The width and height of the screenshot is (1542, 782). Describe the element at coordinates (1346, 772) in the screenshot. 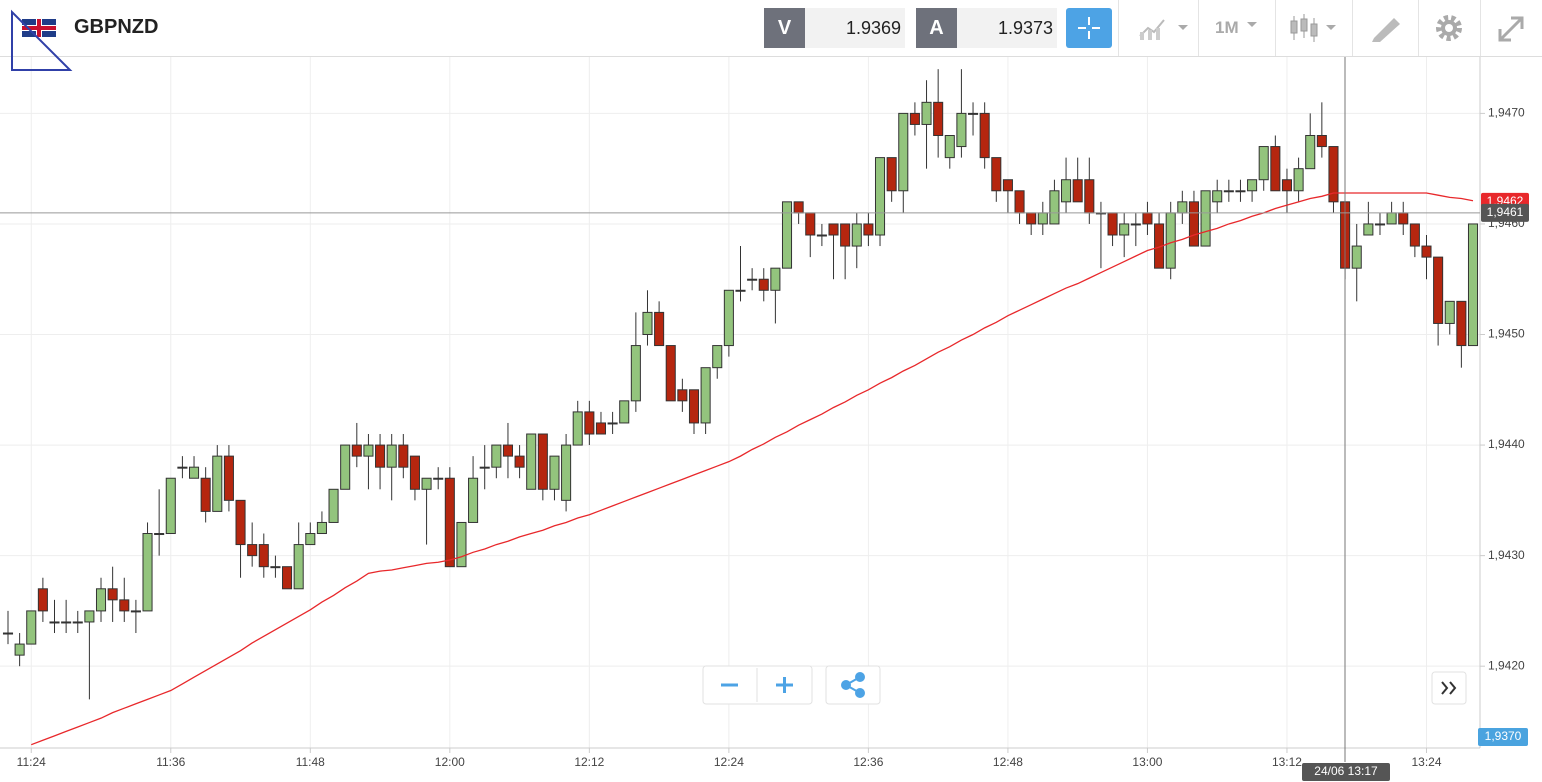

I see `crosshair-tag` at that location.